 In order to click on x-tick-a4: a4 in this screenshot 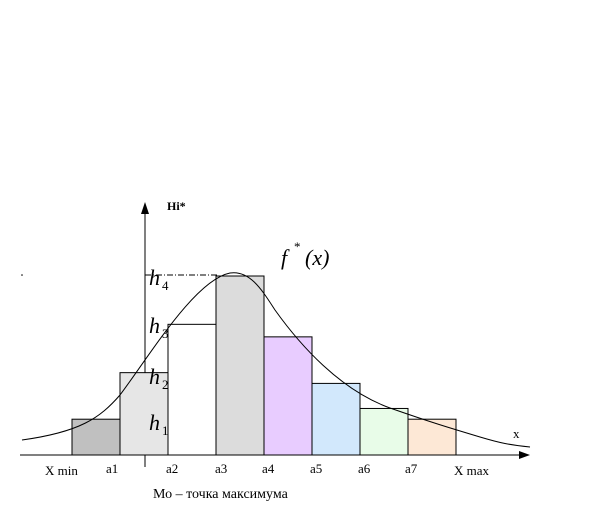, I will do `click(268, 468)`.